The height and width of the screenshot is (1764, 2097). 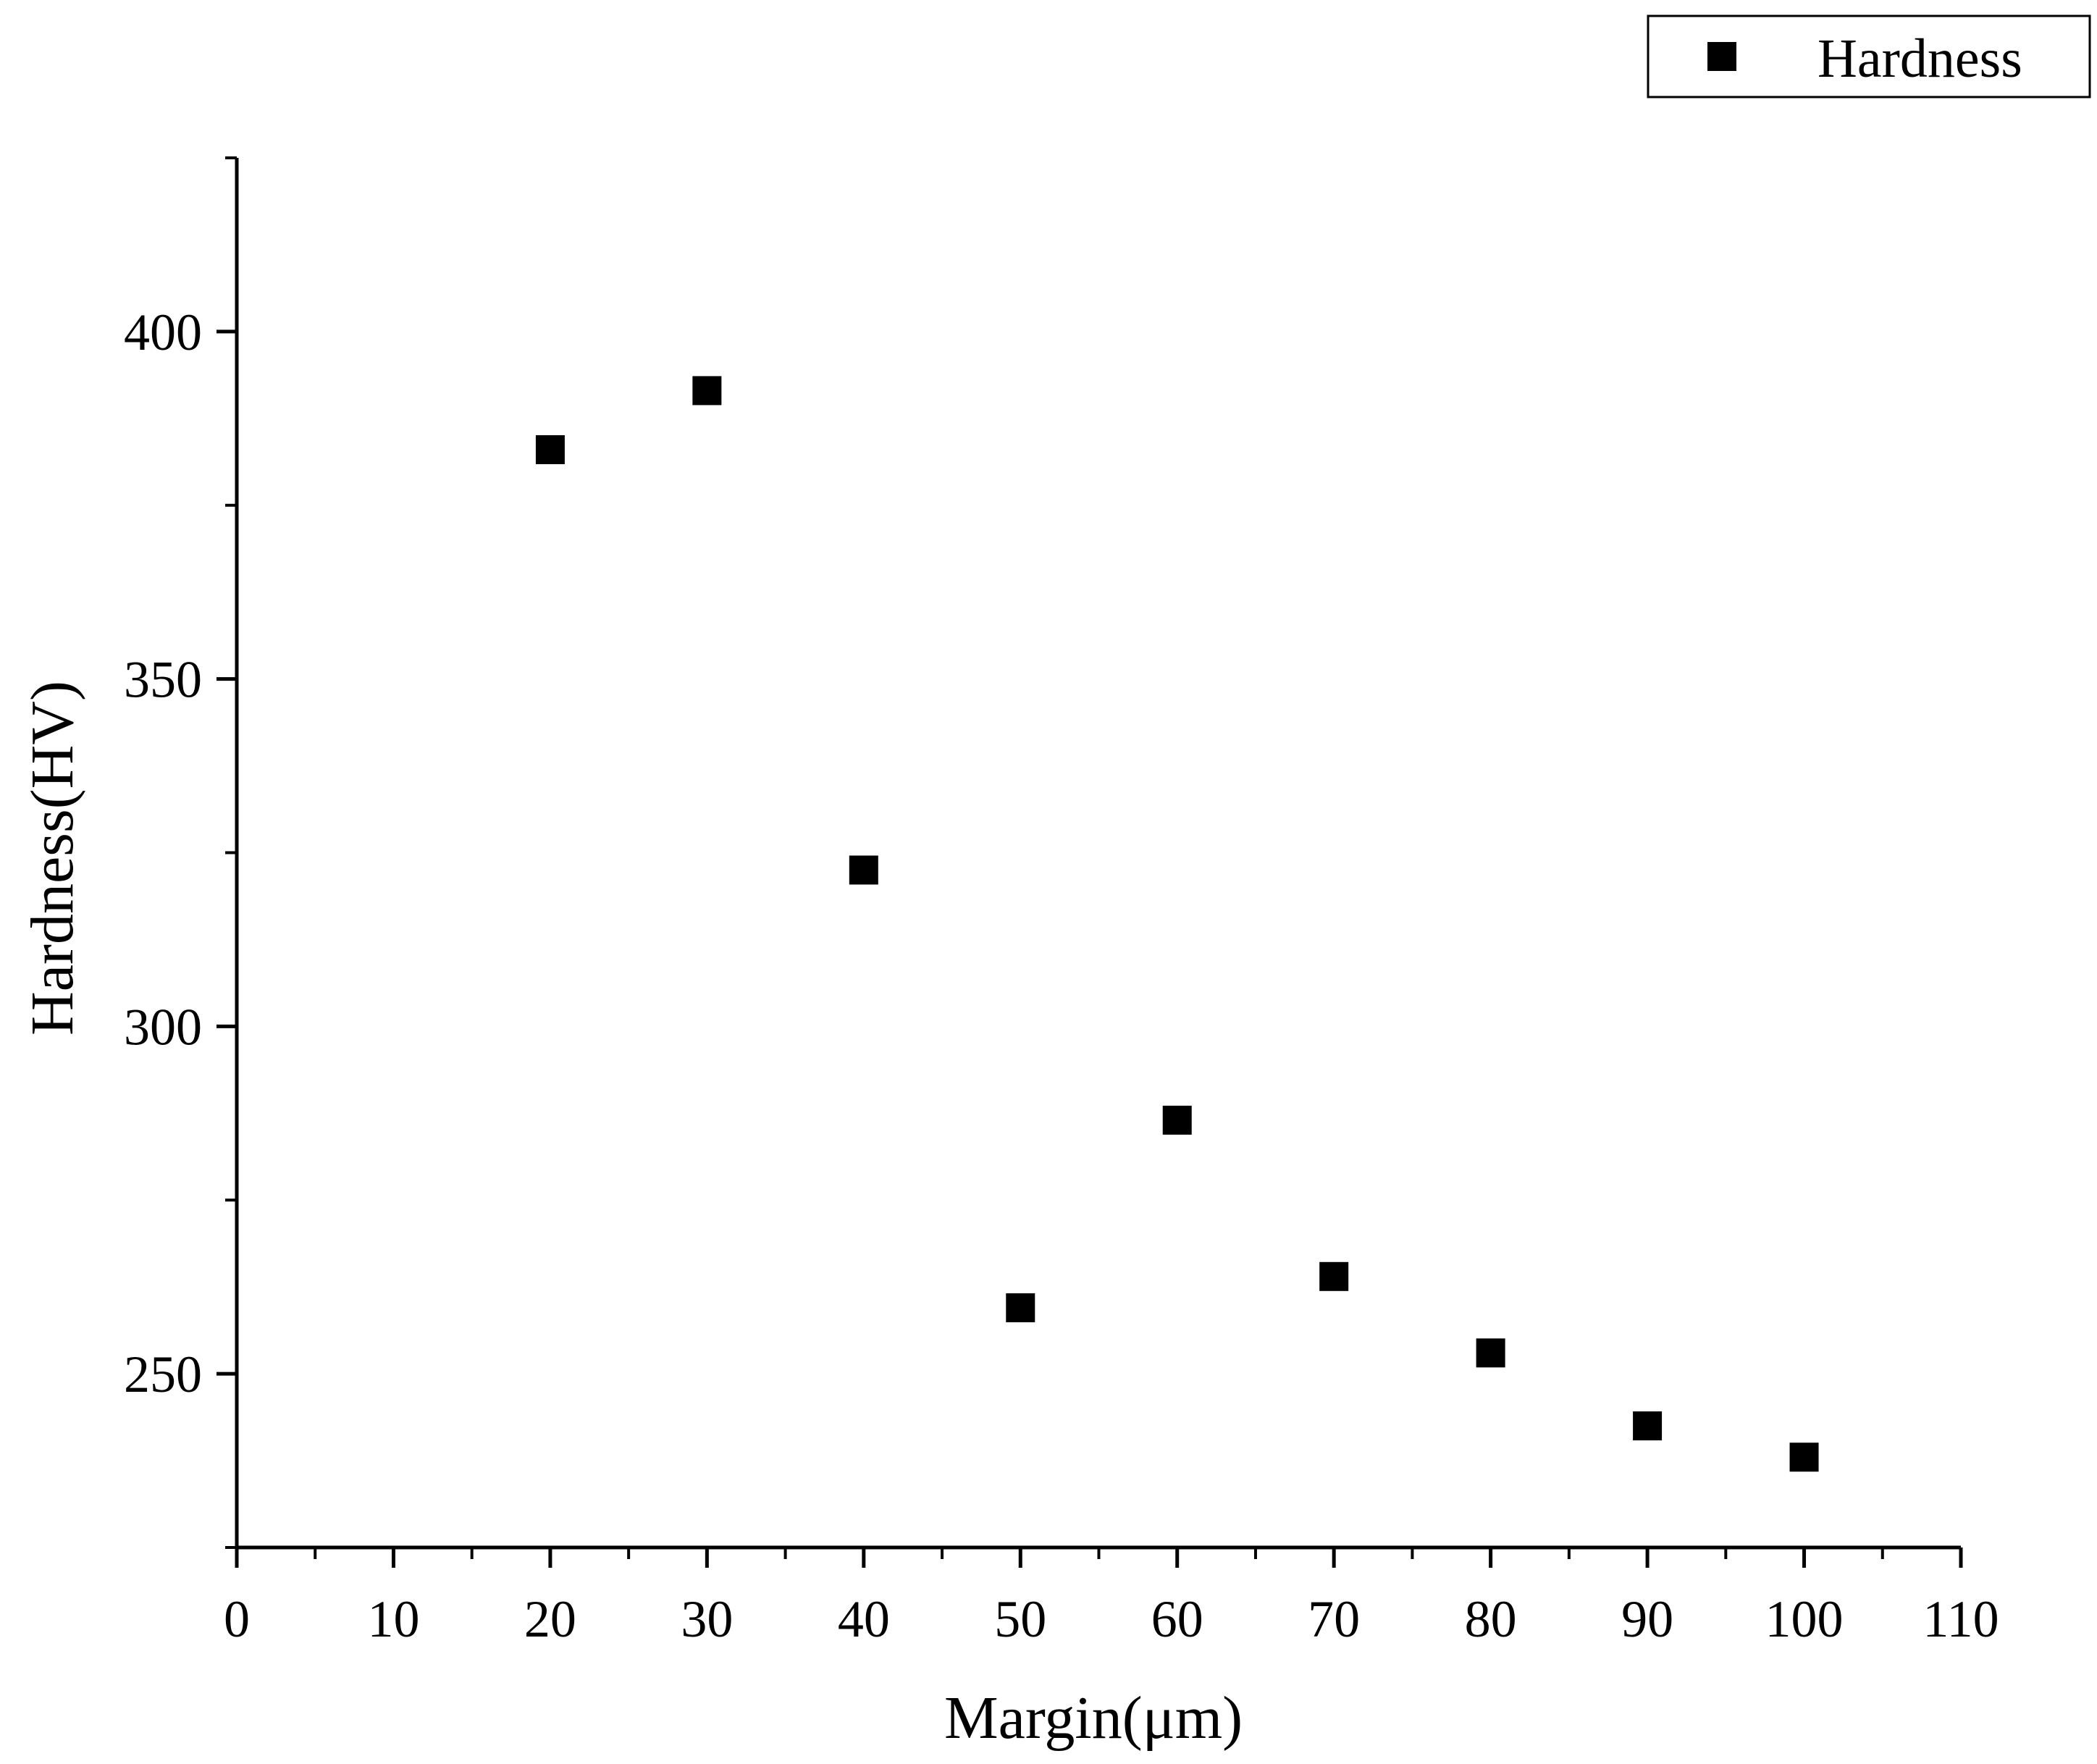 I want to click on legend-marker-hardness, so click(x=1721, y=56).